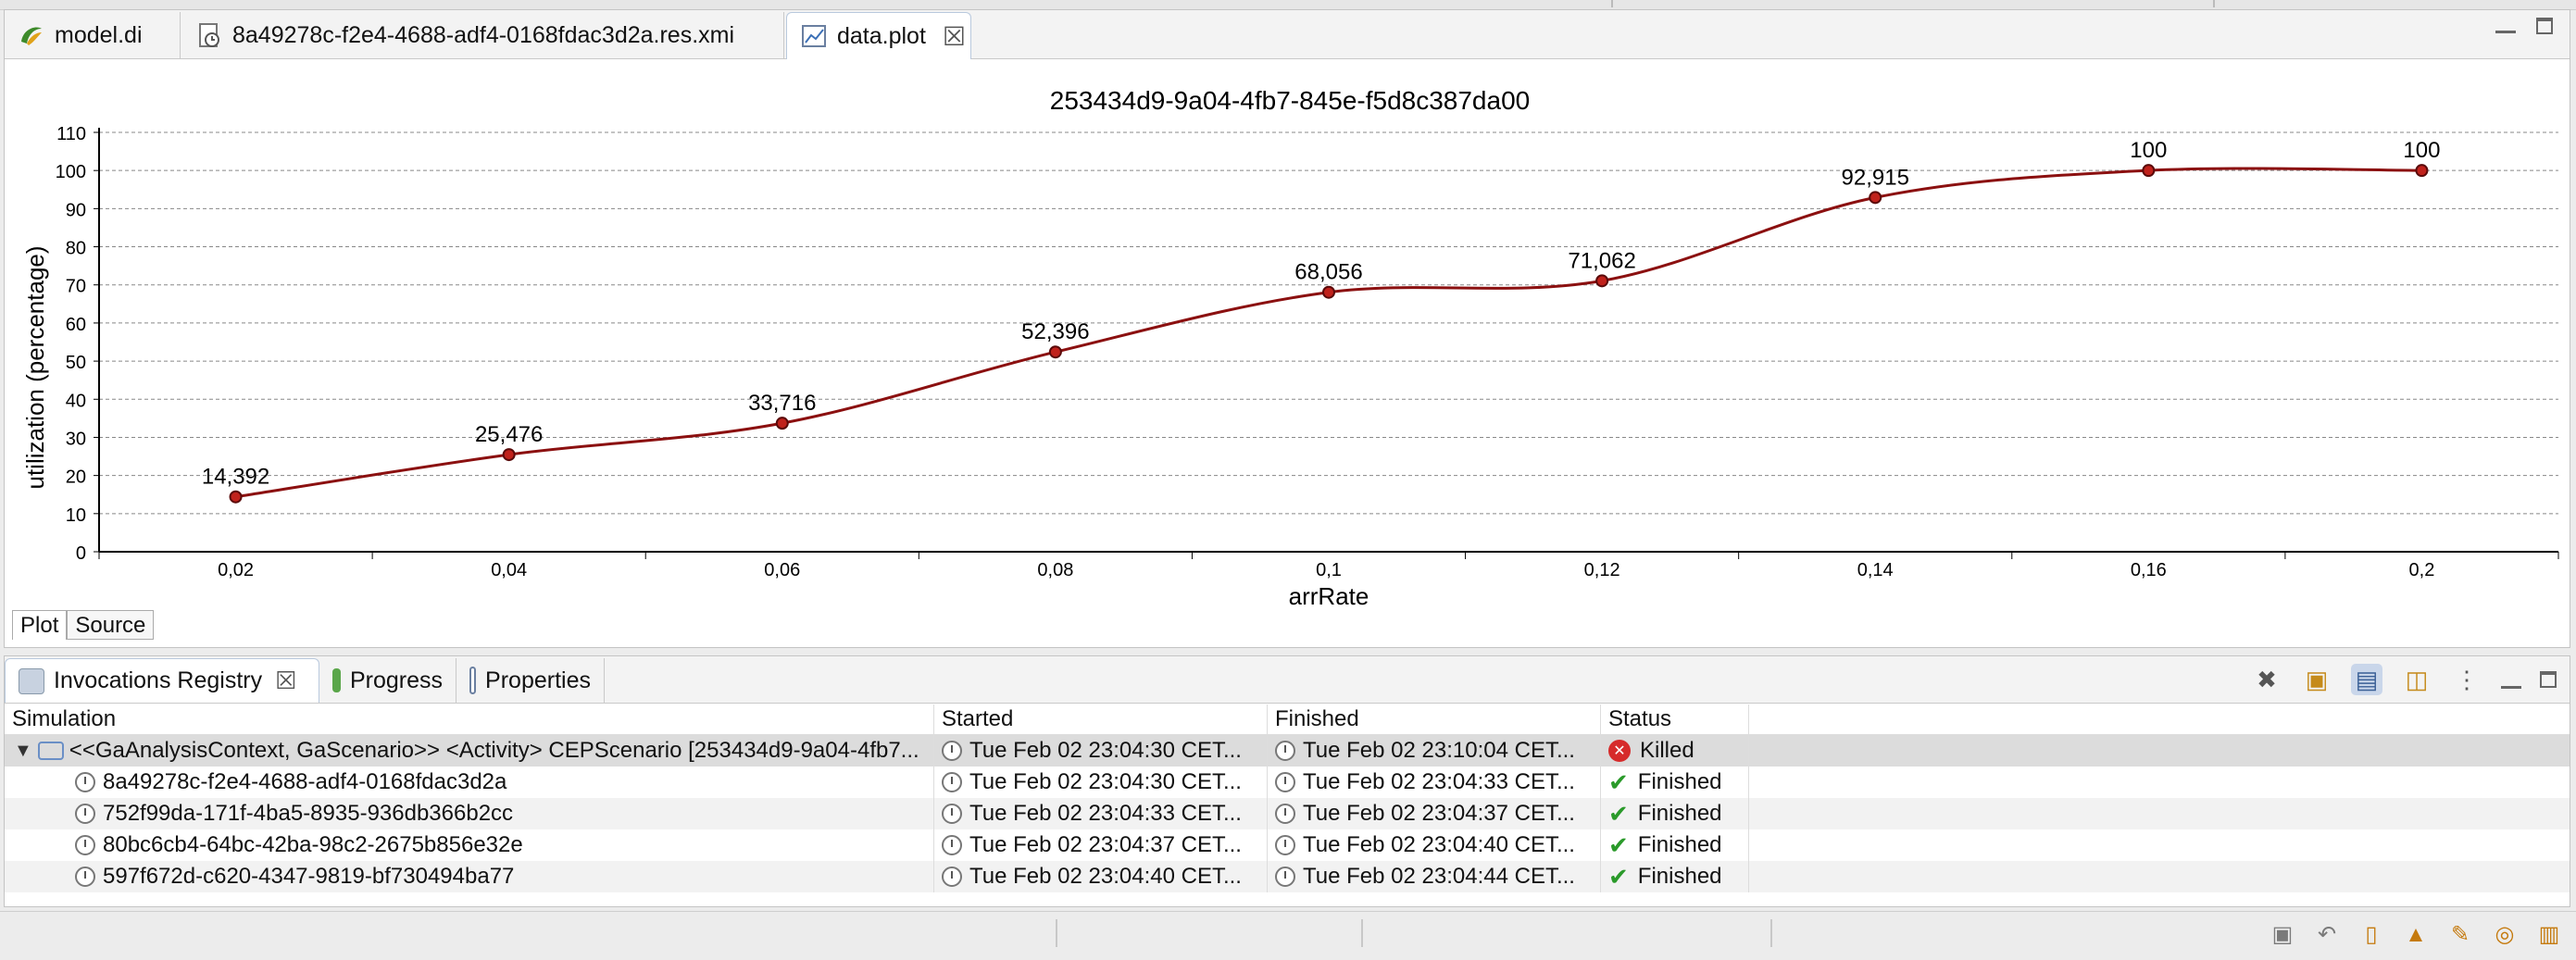  I want to click on briefcase-icon: ▥, so click(2549, 935).